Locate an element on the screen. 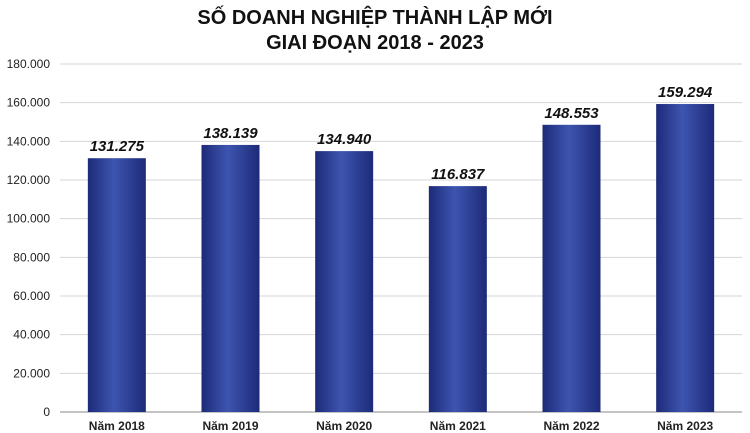 Image resolution: width=750 pixels, height=433 pixels. chart-title-line-2: GIAI ĐOẠN 2018 - 2023 is located at coordinates (375, 43).